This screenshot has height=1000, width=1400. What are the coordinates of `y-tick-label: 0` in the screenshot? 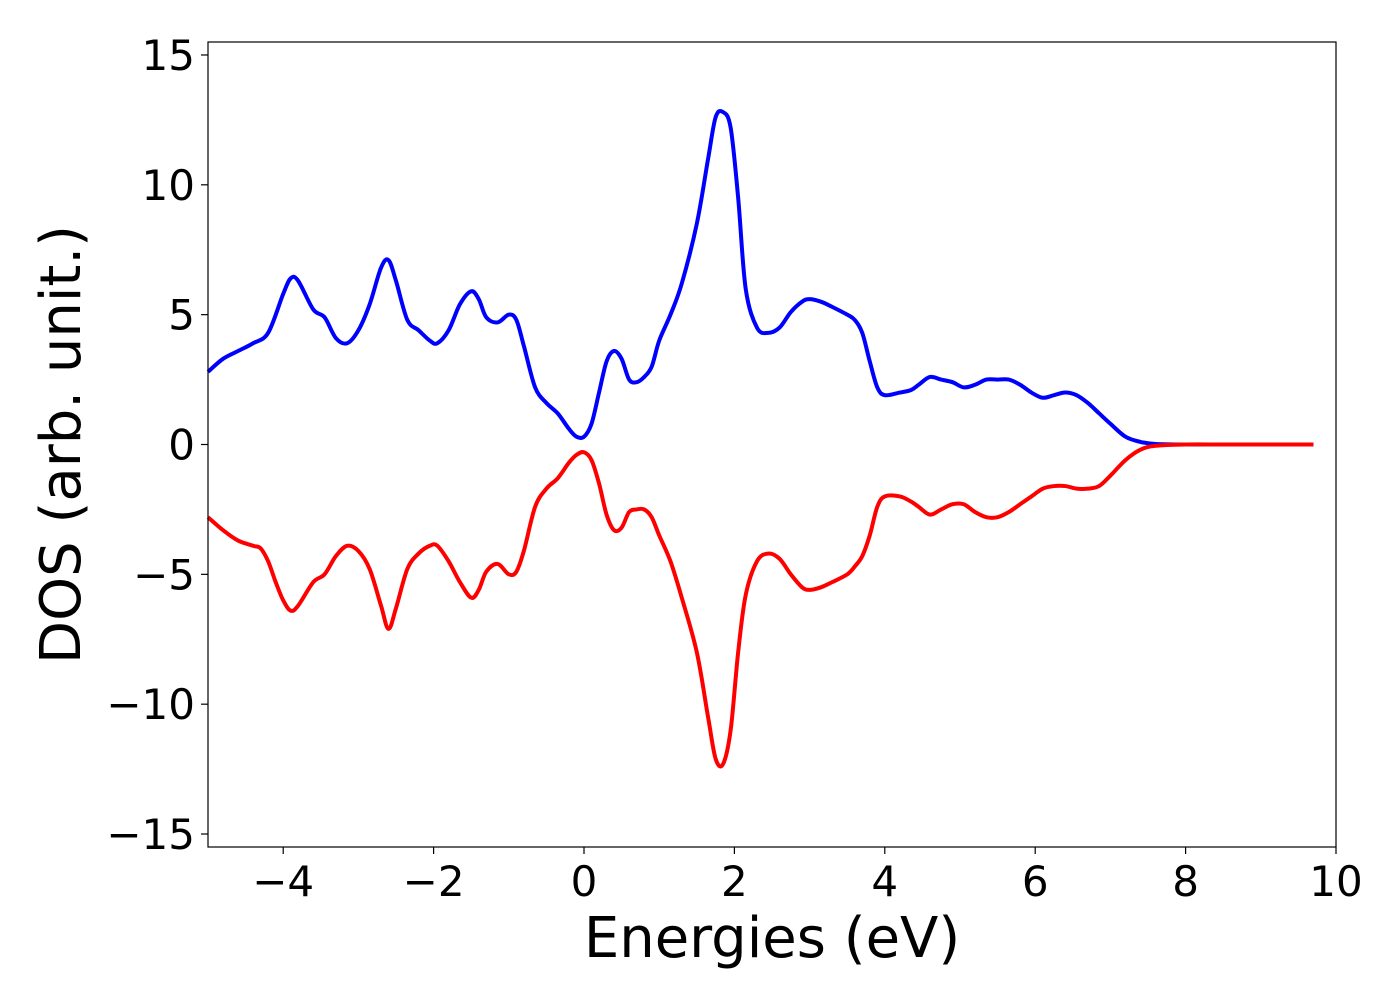 It's located at (181, 445).